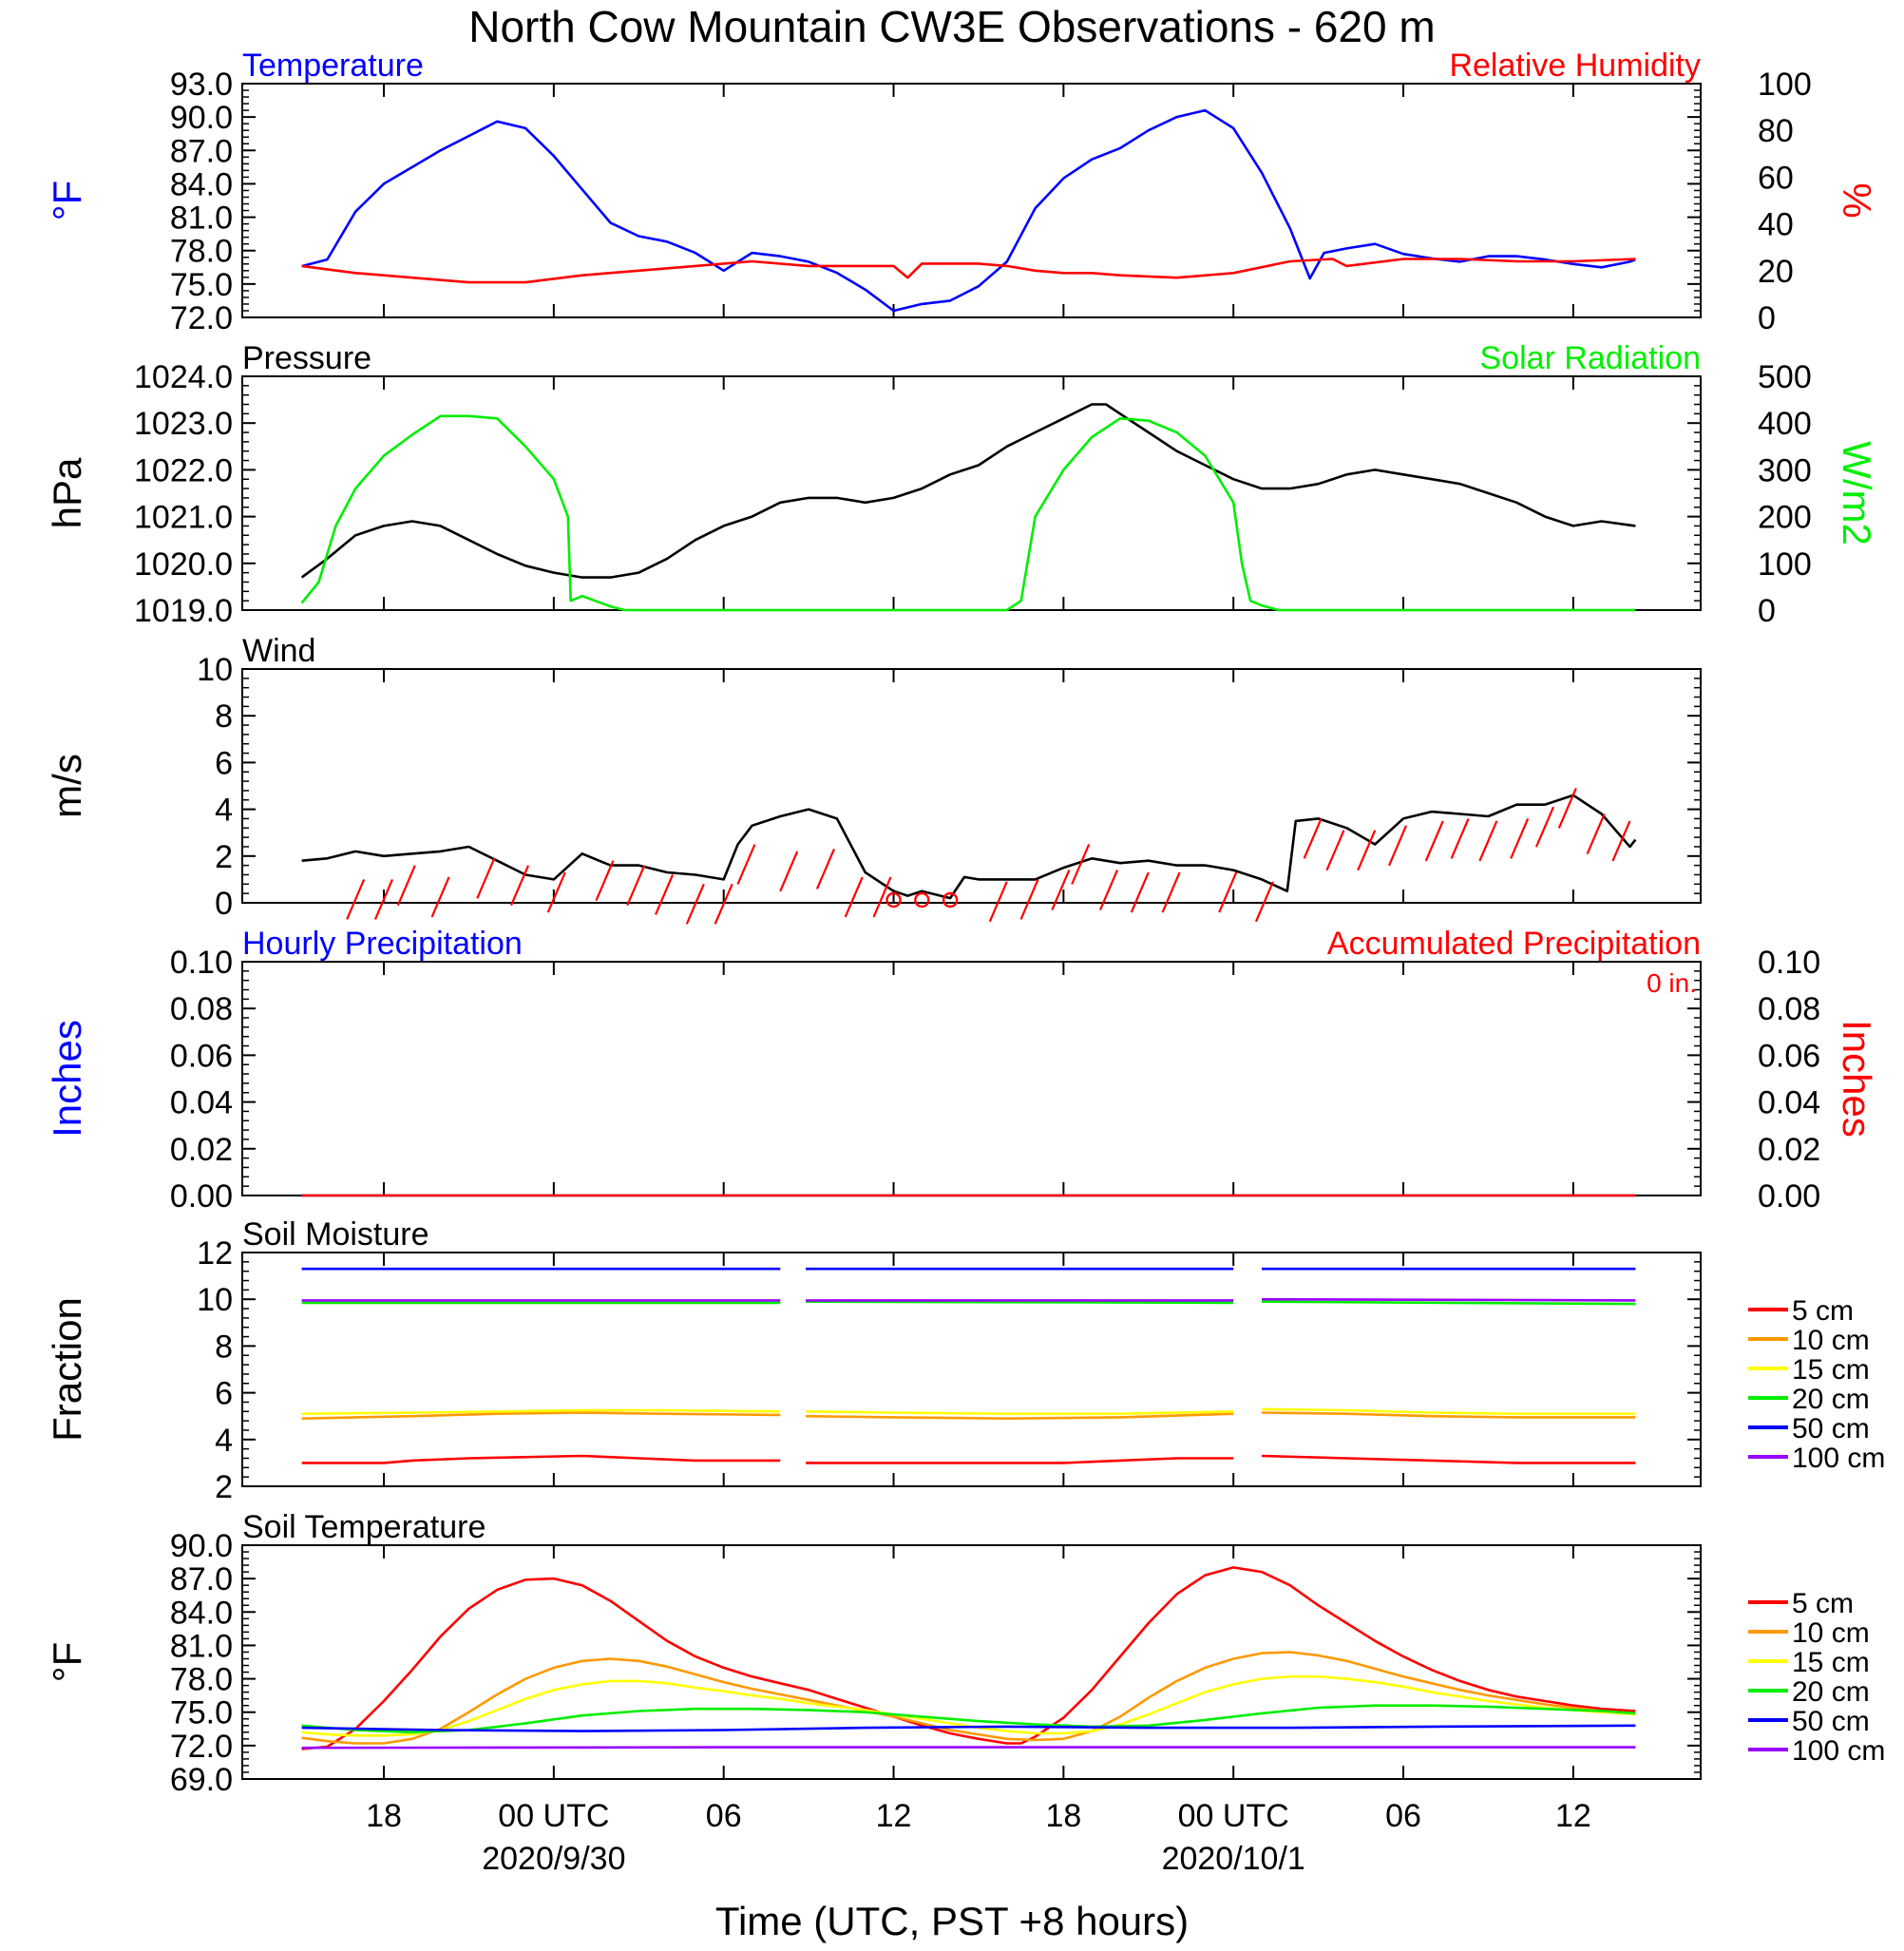 The width and height of the screenshot is (1904, 1951). What do you see at coordinates (67, 786) in the screenshot?
I see `left-unit-label: m/s` at bounding box center [67, 786].